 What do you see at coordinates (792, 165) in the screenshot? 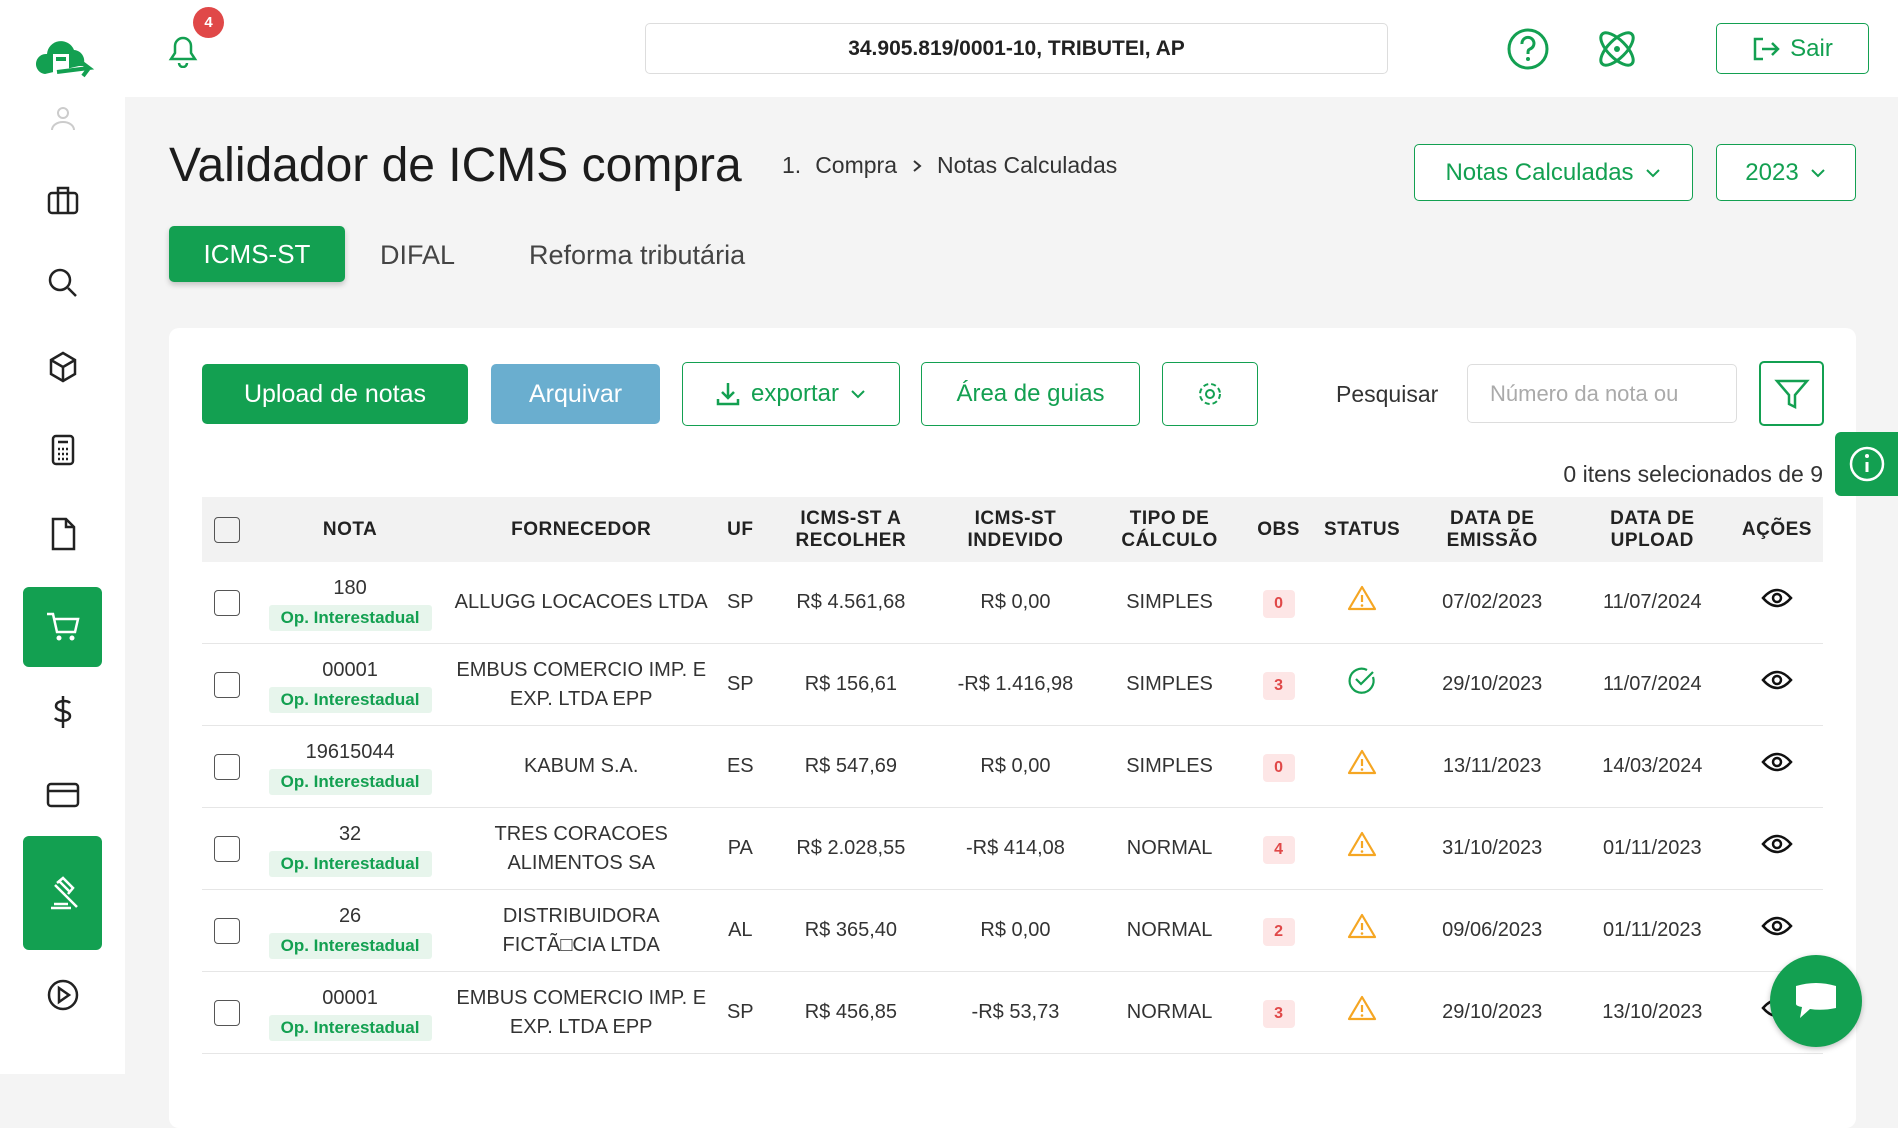
I see `breadcrumb-step: 1.` at bounding box center [792, 165].